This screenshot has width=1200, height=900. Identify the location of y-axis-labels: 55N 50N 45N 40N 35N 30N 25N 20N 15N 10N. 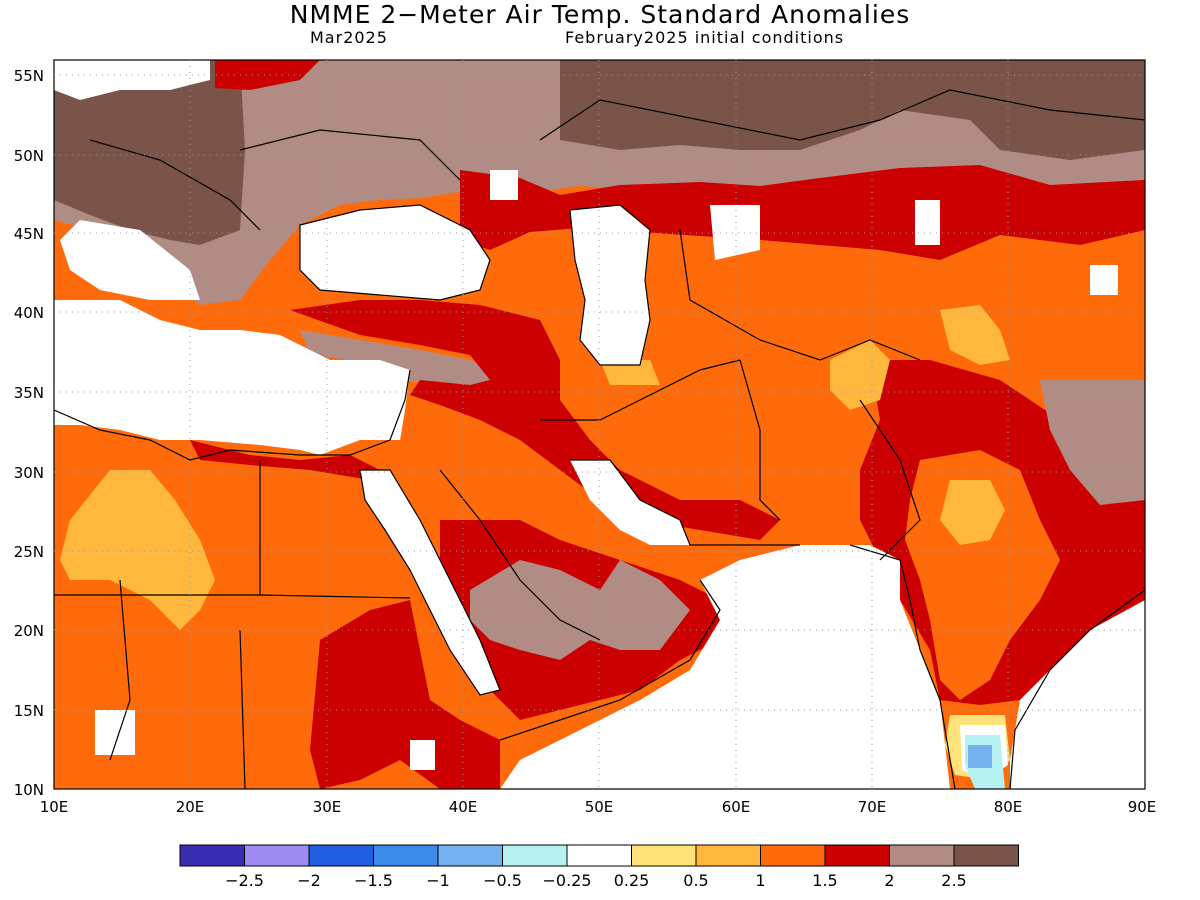
(29, 433).